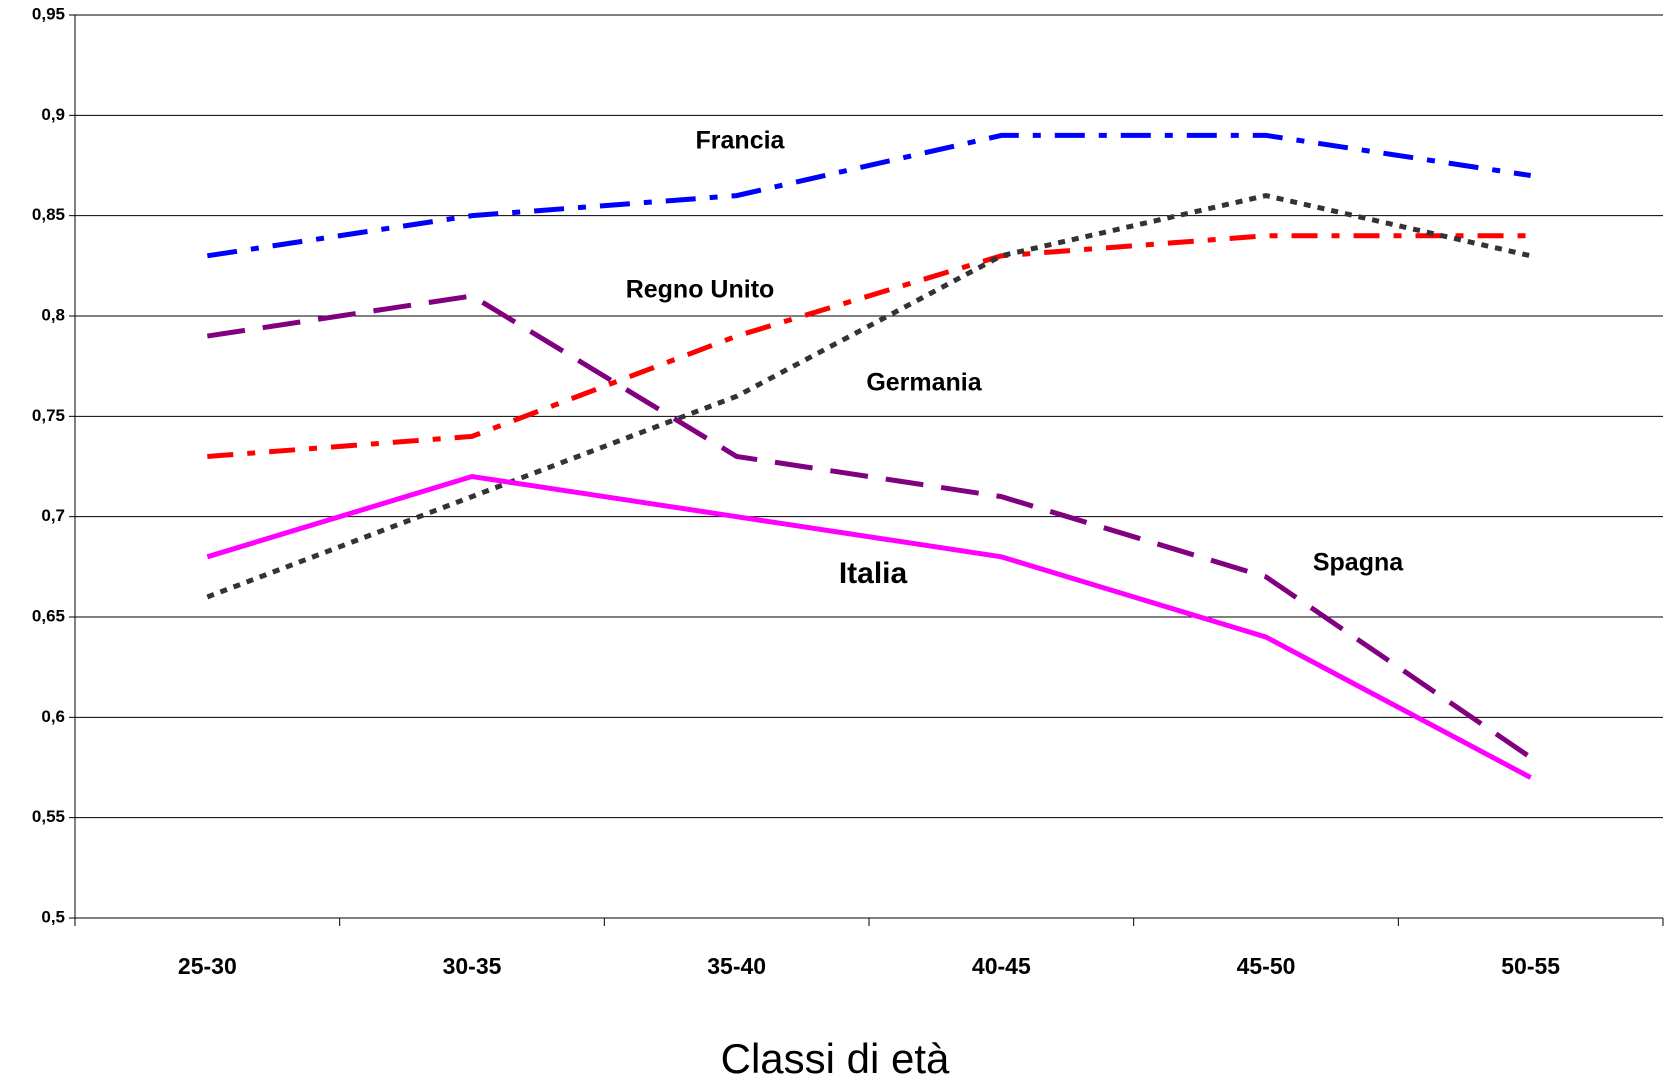 This screenshot has height=1091, width=1670. Describe the element at coordinates (53, 114) in the screenshot. I see `y-tick-label: 0,9` at that location.